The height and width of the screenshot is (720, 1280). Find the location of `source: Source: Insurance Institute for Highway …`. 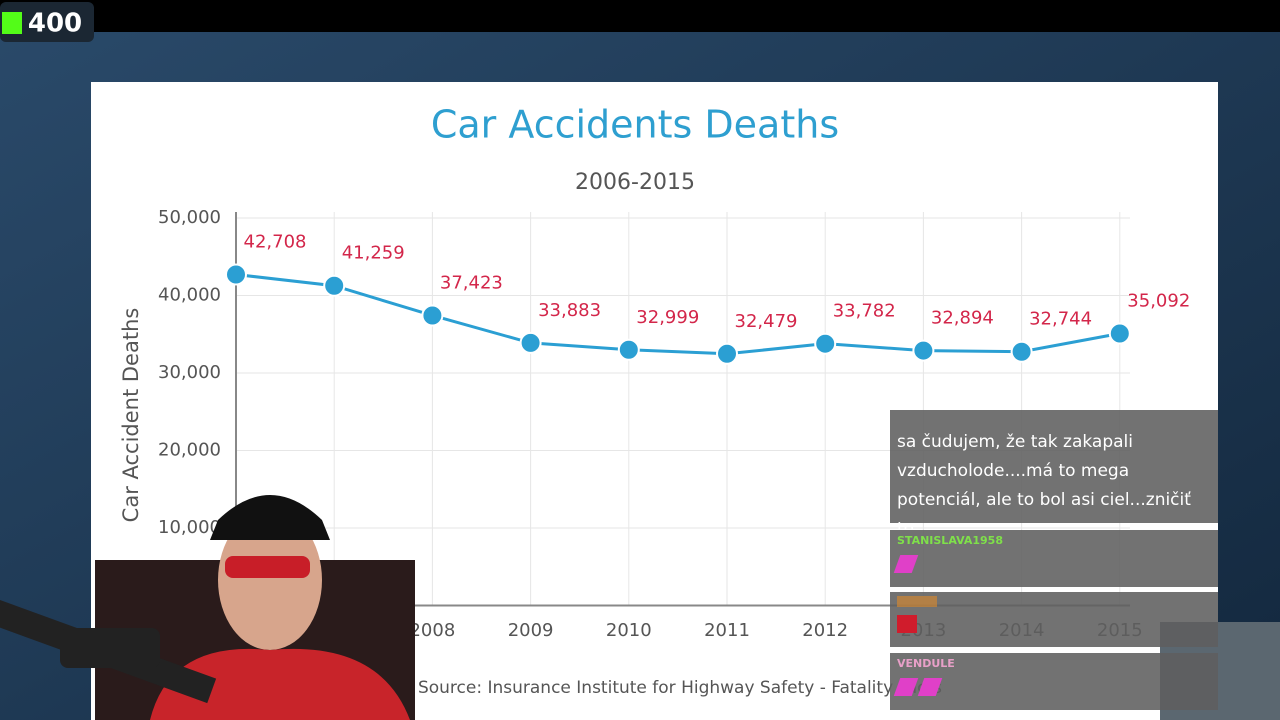

source: Source: Insurance Institute for Highway … is located at coordinates (680, 688).